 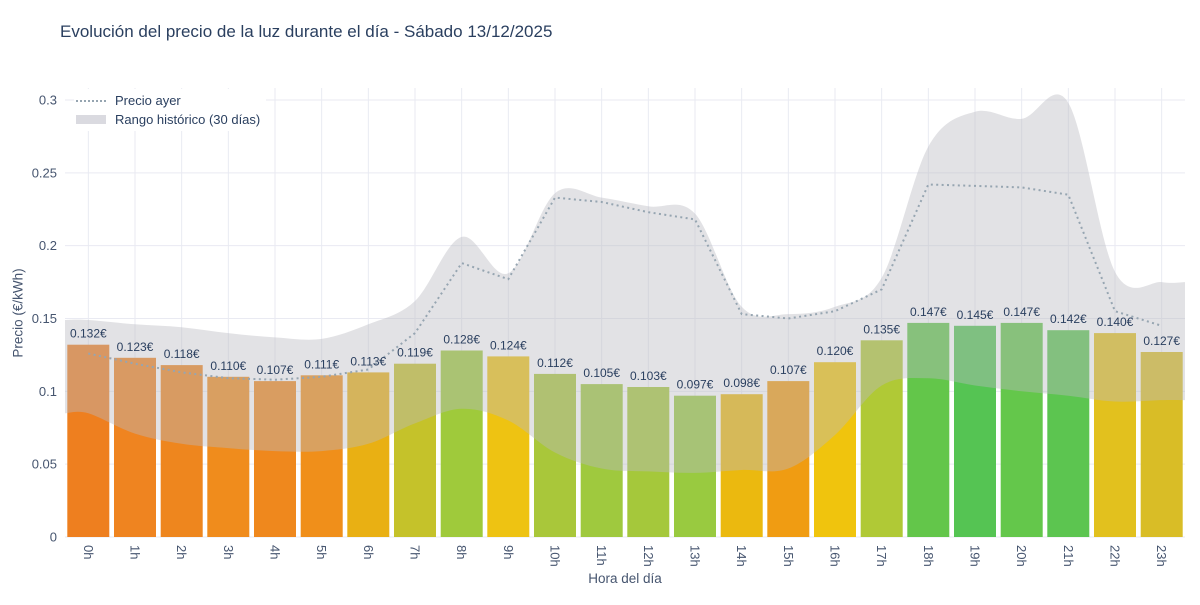 I want to click on bar-10h, so click(x=555, y=455).